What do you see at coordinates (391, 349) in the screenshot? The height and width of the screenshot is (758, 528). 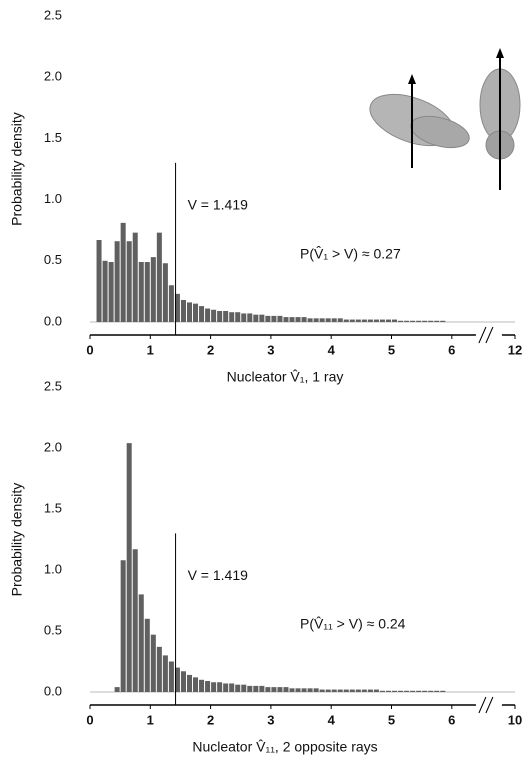 I see `x-tick-label: 5` at bounding box center [391, 349].